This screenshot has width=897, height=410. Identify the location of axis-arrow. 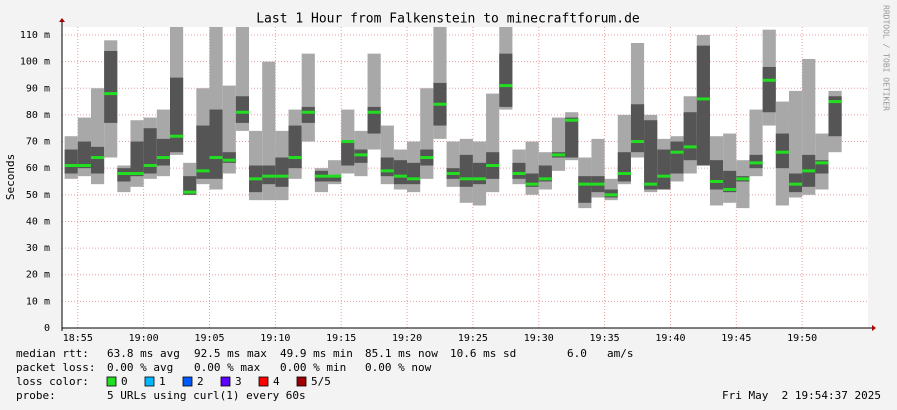
(874, 328).